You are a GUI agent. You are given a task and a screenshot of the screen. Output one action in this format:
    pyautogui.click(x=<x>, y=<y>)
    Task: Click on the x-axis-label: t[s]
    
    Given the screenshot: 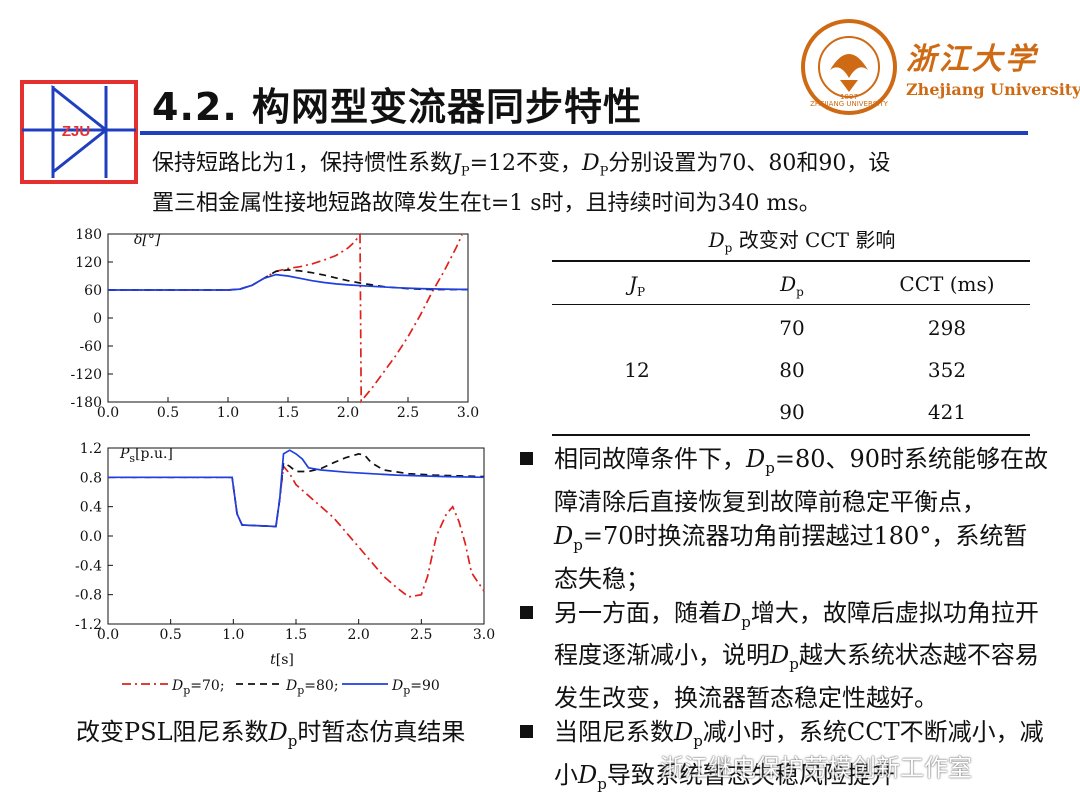 What is the action you would take?
    pyautogui.click(x=282, y=660)
    